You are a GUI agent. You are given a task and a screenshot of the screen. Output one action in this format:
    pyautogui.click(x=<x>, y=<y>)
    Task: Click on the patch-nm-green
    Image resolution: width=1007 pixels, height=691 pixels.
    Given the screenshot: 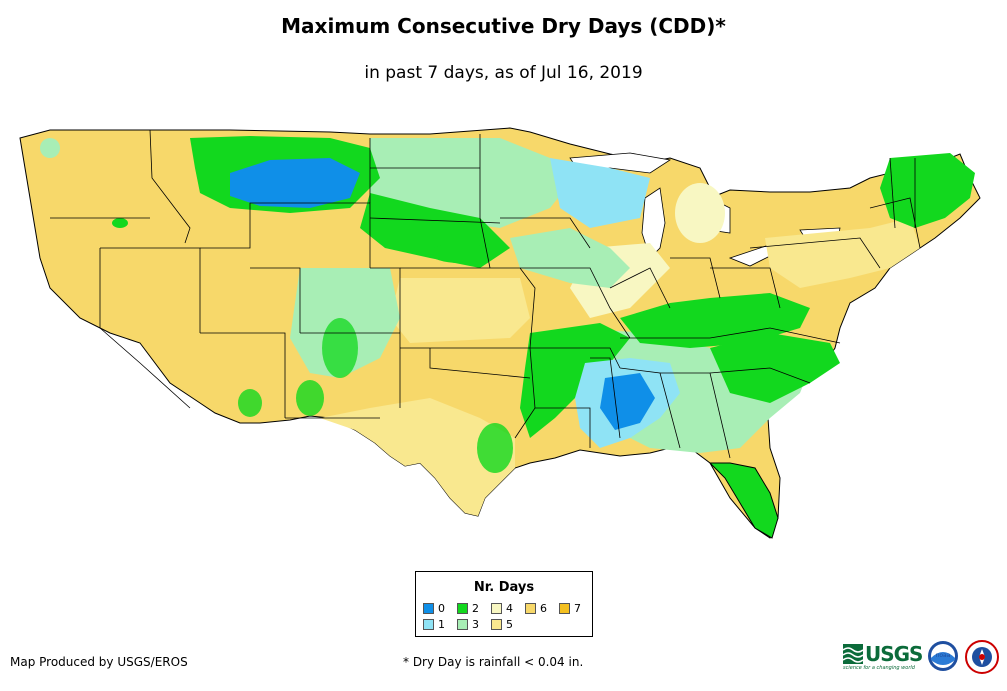 What is the action you would take?
    pyautogui.click(x=310, y=398)
    